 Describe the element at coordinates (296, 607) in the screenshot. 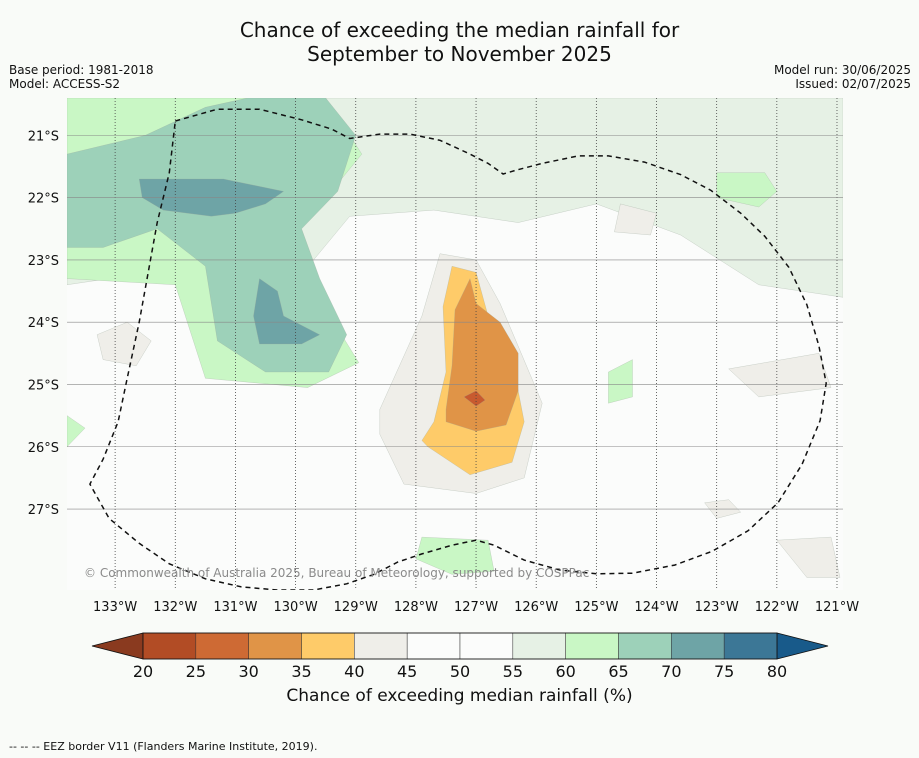

I see `lon-tick-label: 130°W` at that location.